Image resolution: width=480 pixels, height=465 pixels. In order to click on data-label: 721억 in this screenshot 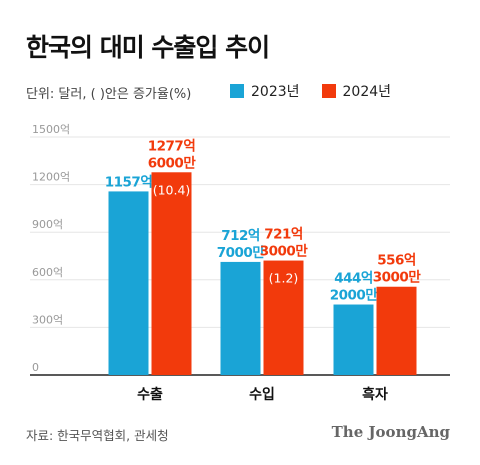, I will do `click(283, 235)`.